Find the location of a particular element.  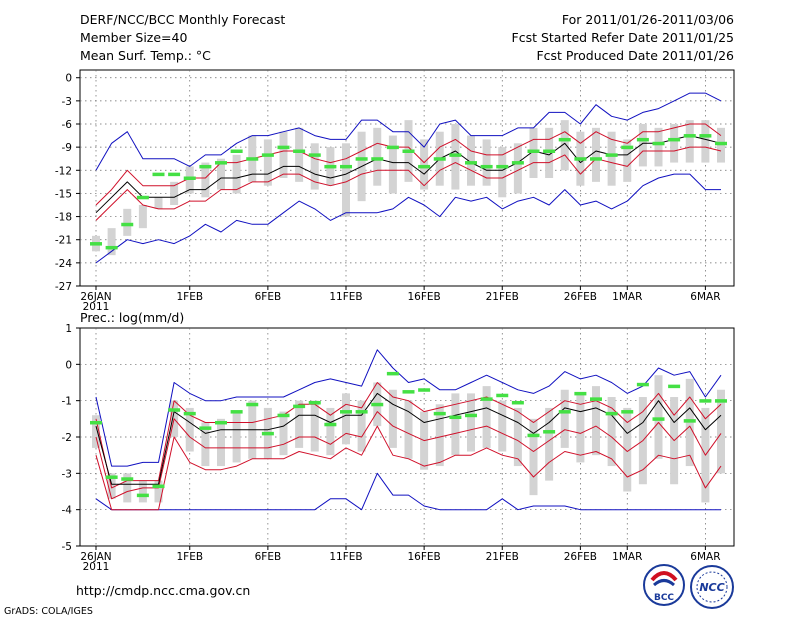

x-tick-label: 16FEB is located at coordinates (424, 297).